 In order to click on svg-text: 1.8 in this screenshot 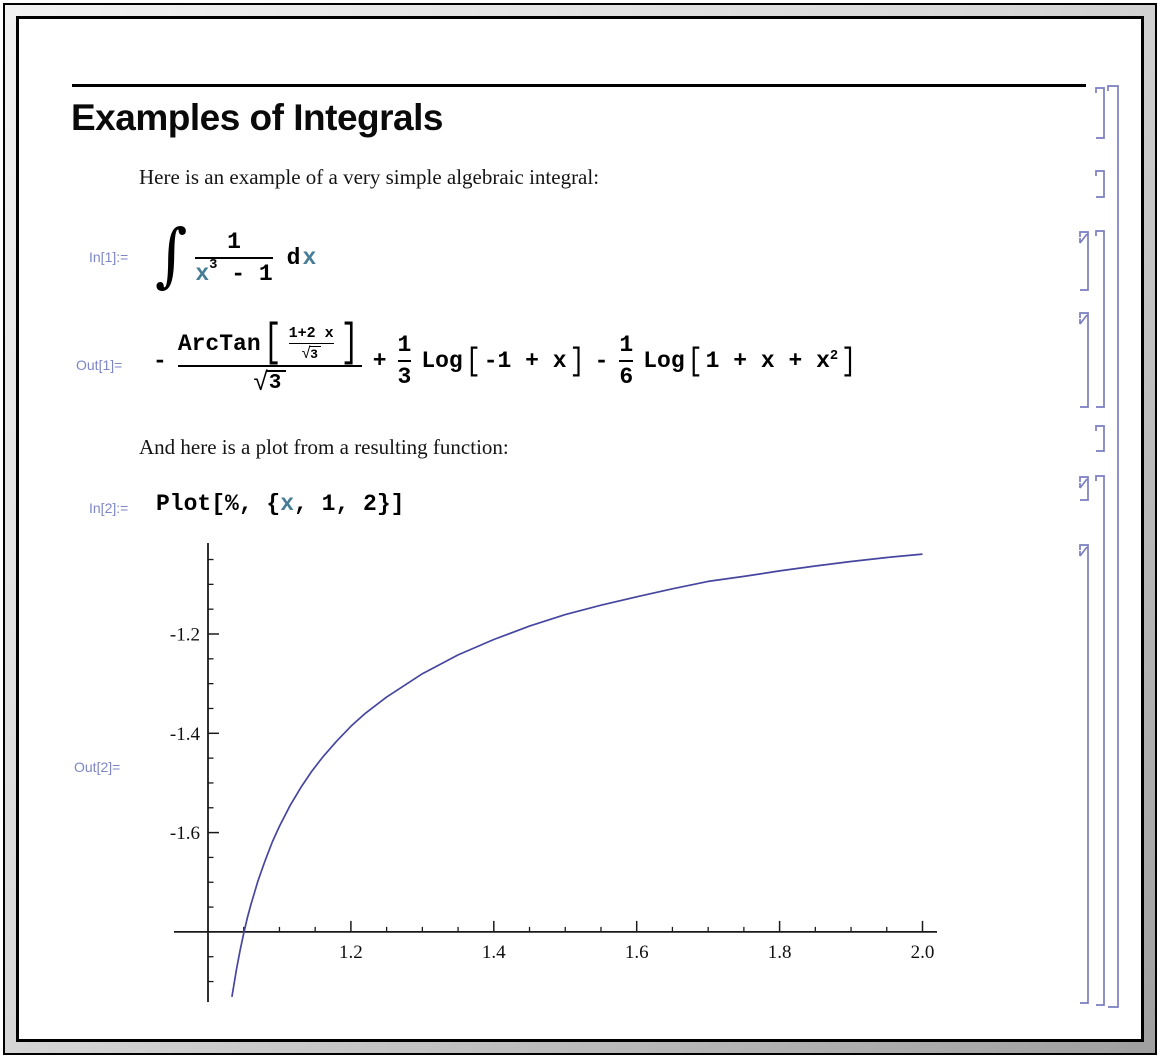, I will do `click(780, 952)`.